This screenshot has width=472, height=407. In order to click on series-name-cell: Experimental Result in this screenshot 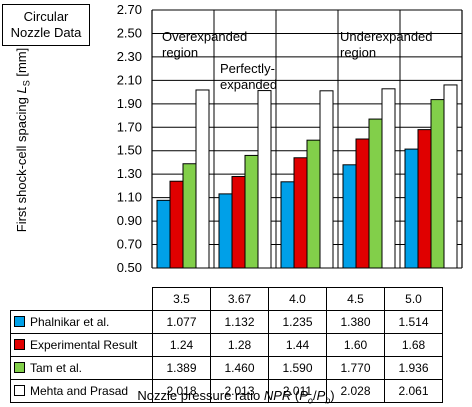, I will do `click(81, 345)`.